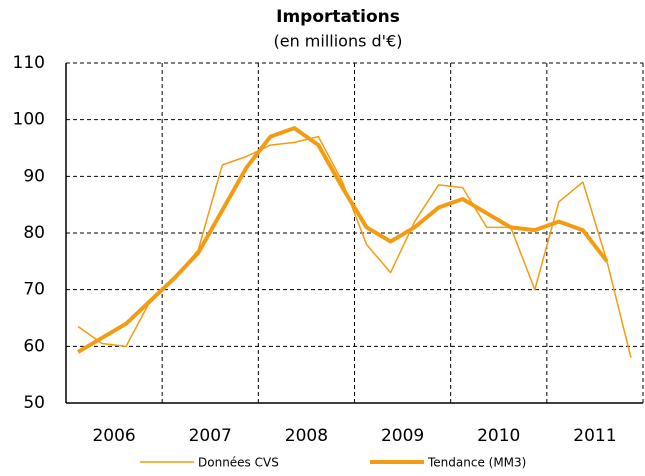  I want to click on y-tick-label: 110, so click(29, 63).